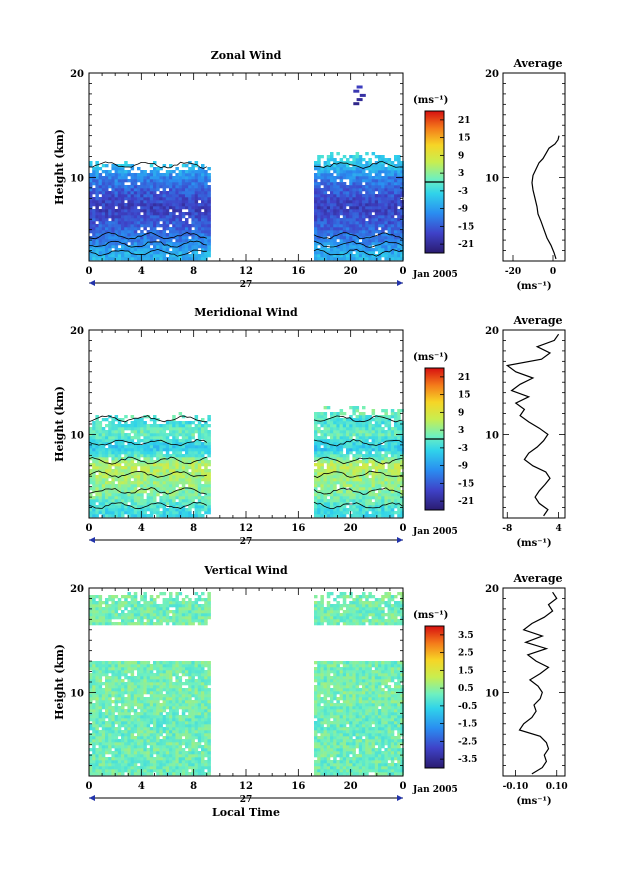 This screenshot has width=619, height=873. What do you see at coordinates (430, 357) in the screenshot?
I see `colorbar-unit: (ms⁻¹)` at bounding box center [430, 357].